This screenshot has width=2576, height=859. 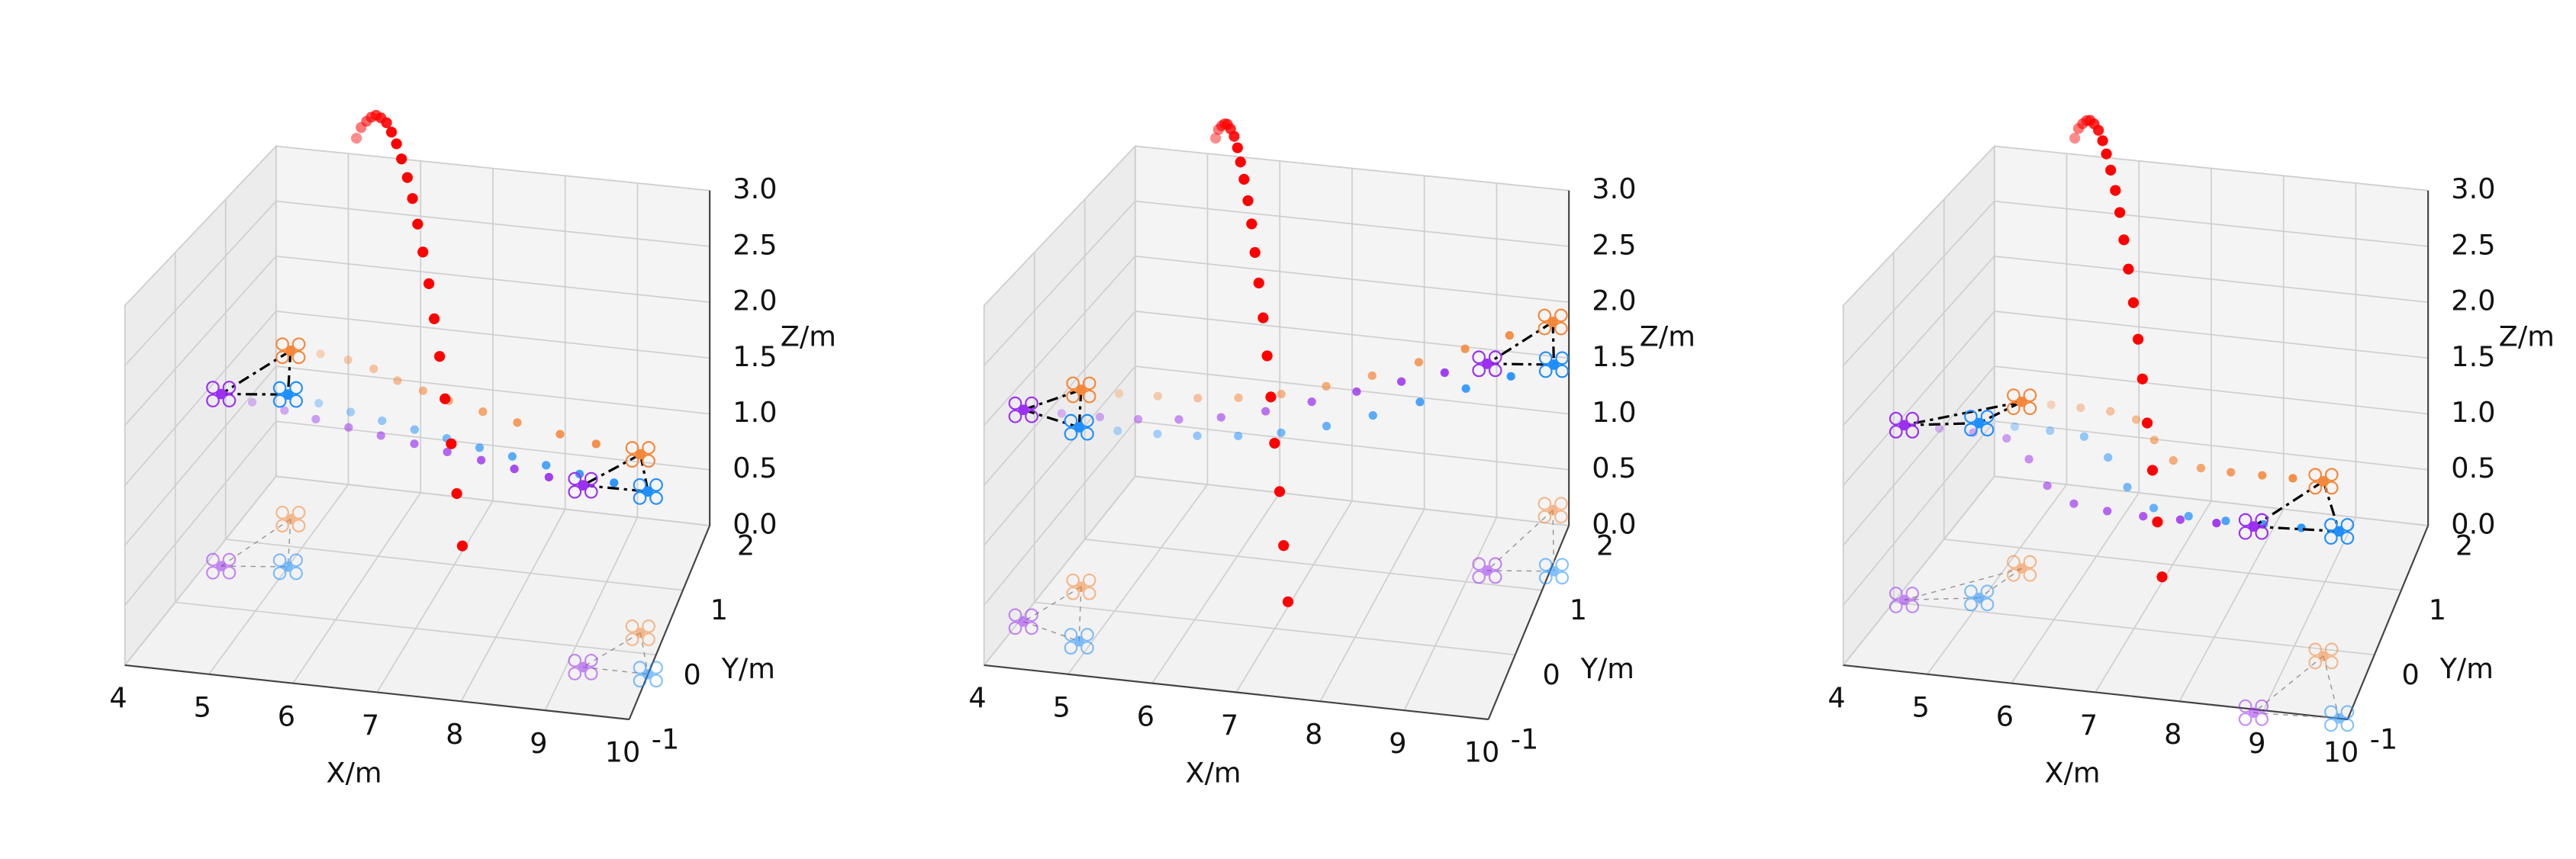 What do you see at coordinates (755, 356) in the screenshot?
I see `z-tick-label: 1.5` at bounding box center [755, 356].